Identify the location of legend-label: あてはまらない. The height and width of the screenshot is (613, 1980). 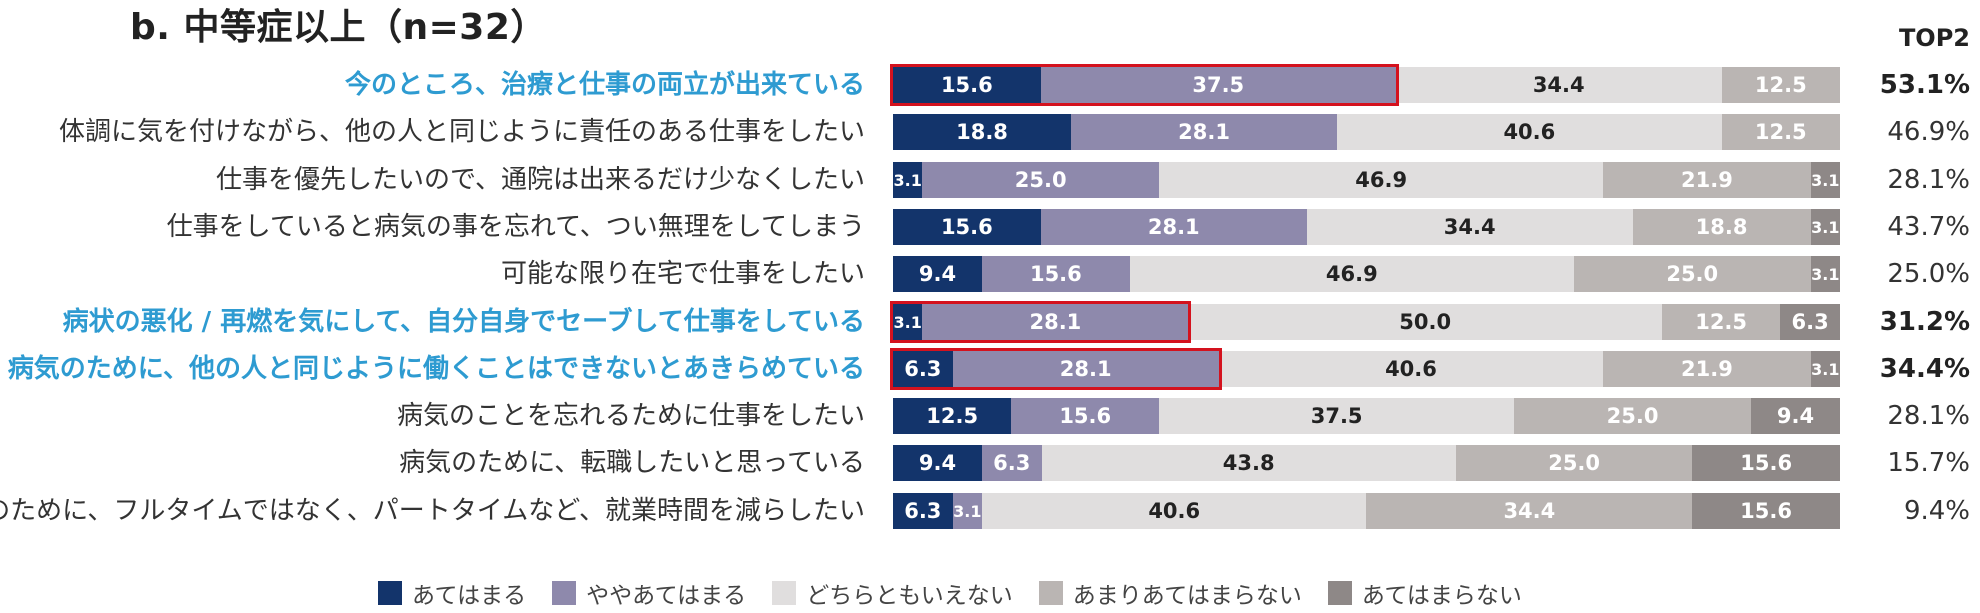
(1441, 596).